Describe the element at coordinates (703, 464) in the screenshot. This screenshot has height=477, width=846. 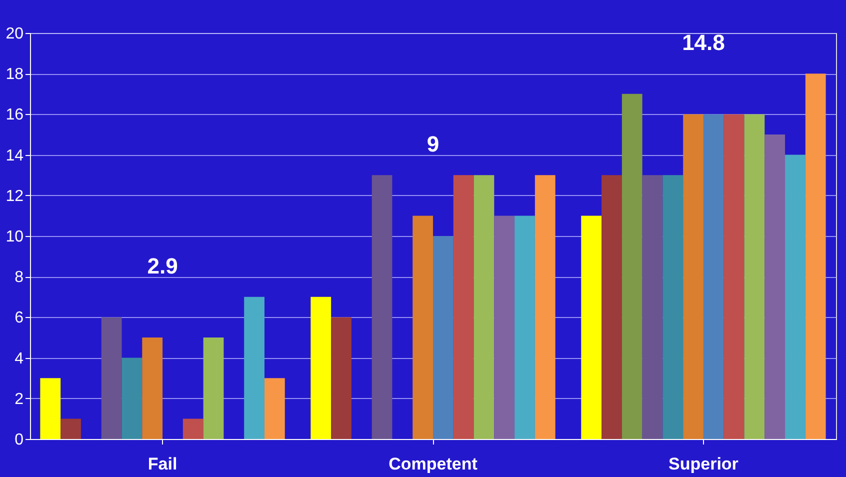
I see `x-tick-label: Superior` at that location.